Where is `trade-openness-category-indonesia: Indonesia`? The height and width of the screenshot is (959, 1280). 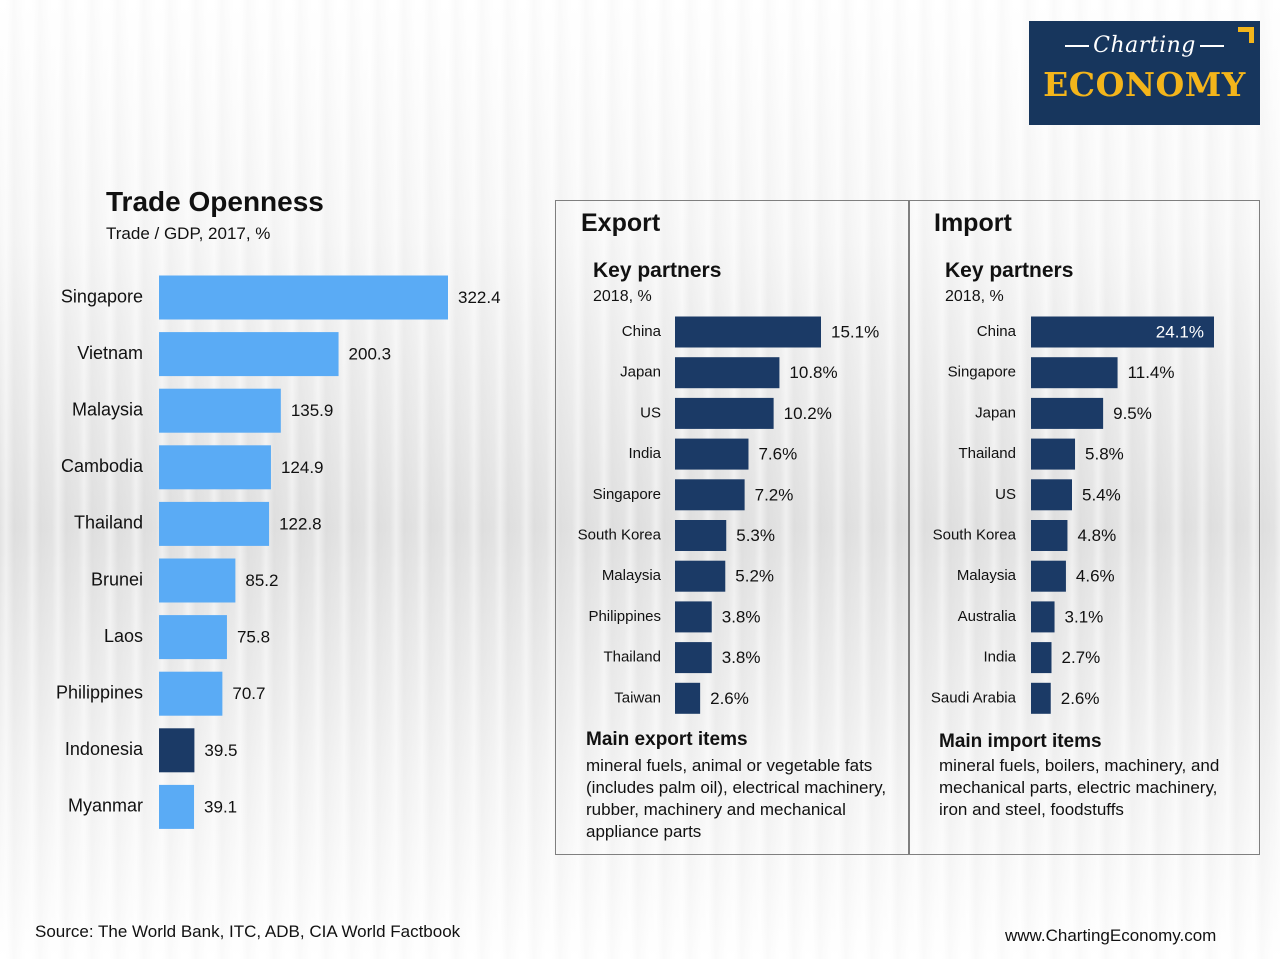
trade-openness-category-indonesia: Indonesia is located at coordinates (104, 749).